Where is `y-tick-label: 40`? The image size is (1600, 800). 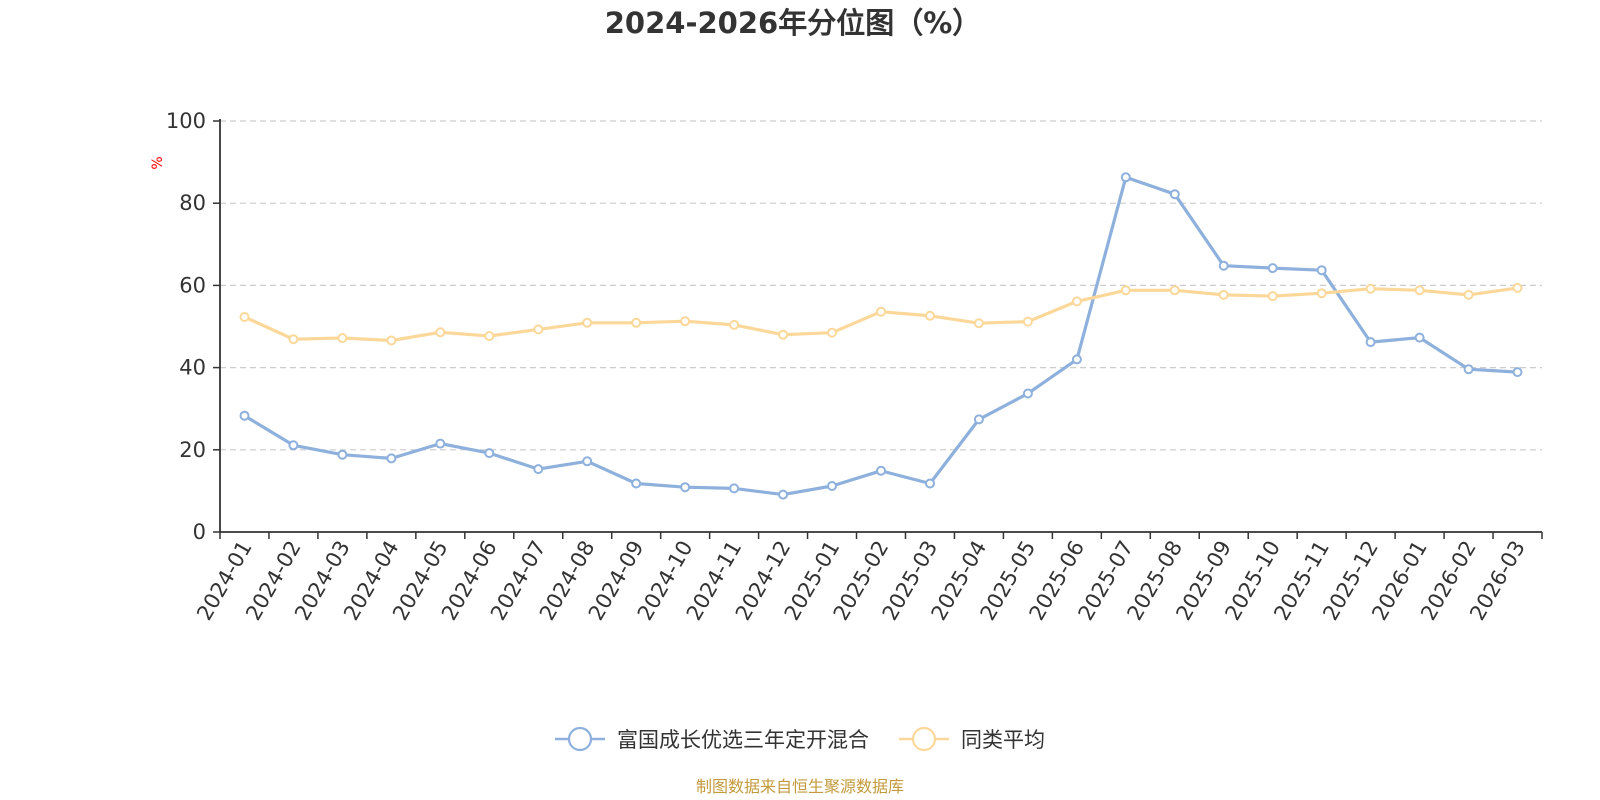 y-tick-label: 40 is located at coordinates (192, 368).